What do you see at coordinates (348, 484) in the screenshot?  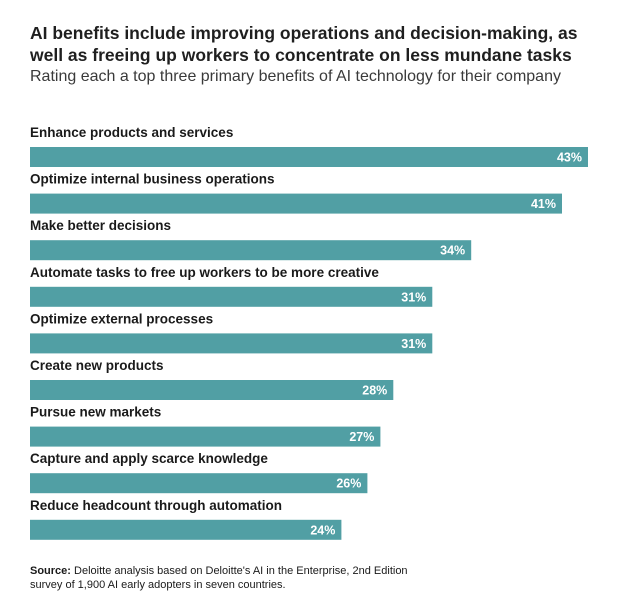 I see `bar-value-label: 26%` at bounding box center [348, 484].